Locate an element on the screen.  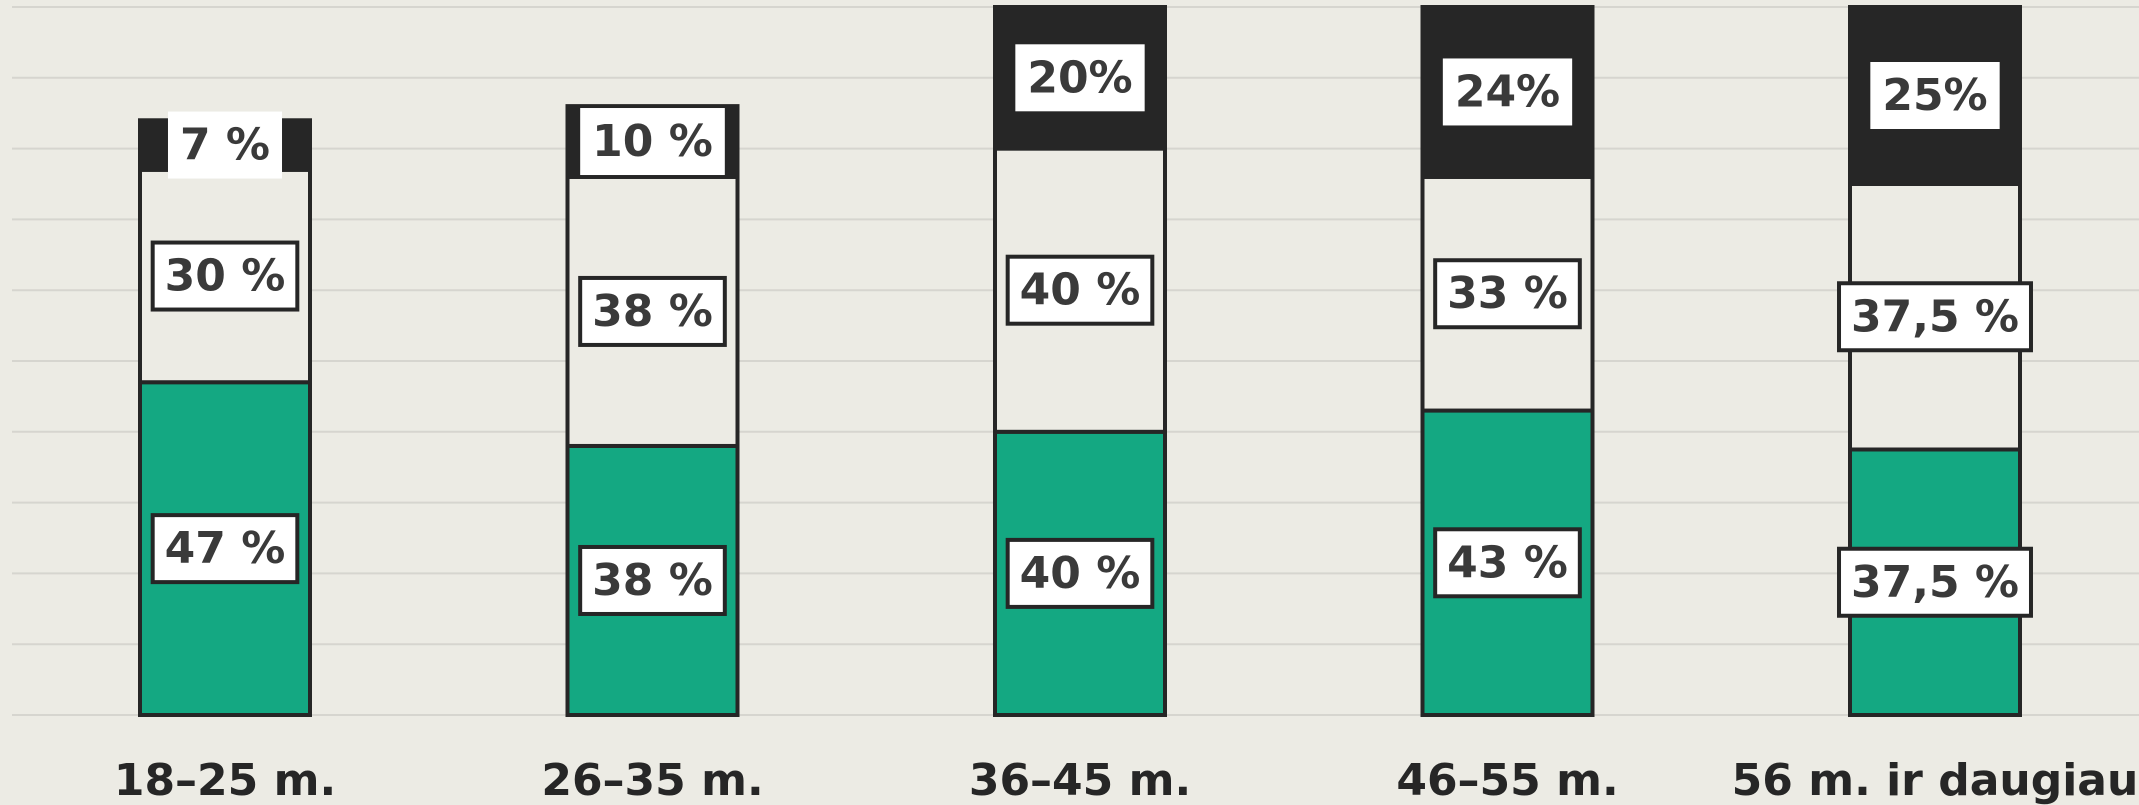
x-tick-label: 46–55 m. is located at coordinates (1507, 780).